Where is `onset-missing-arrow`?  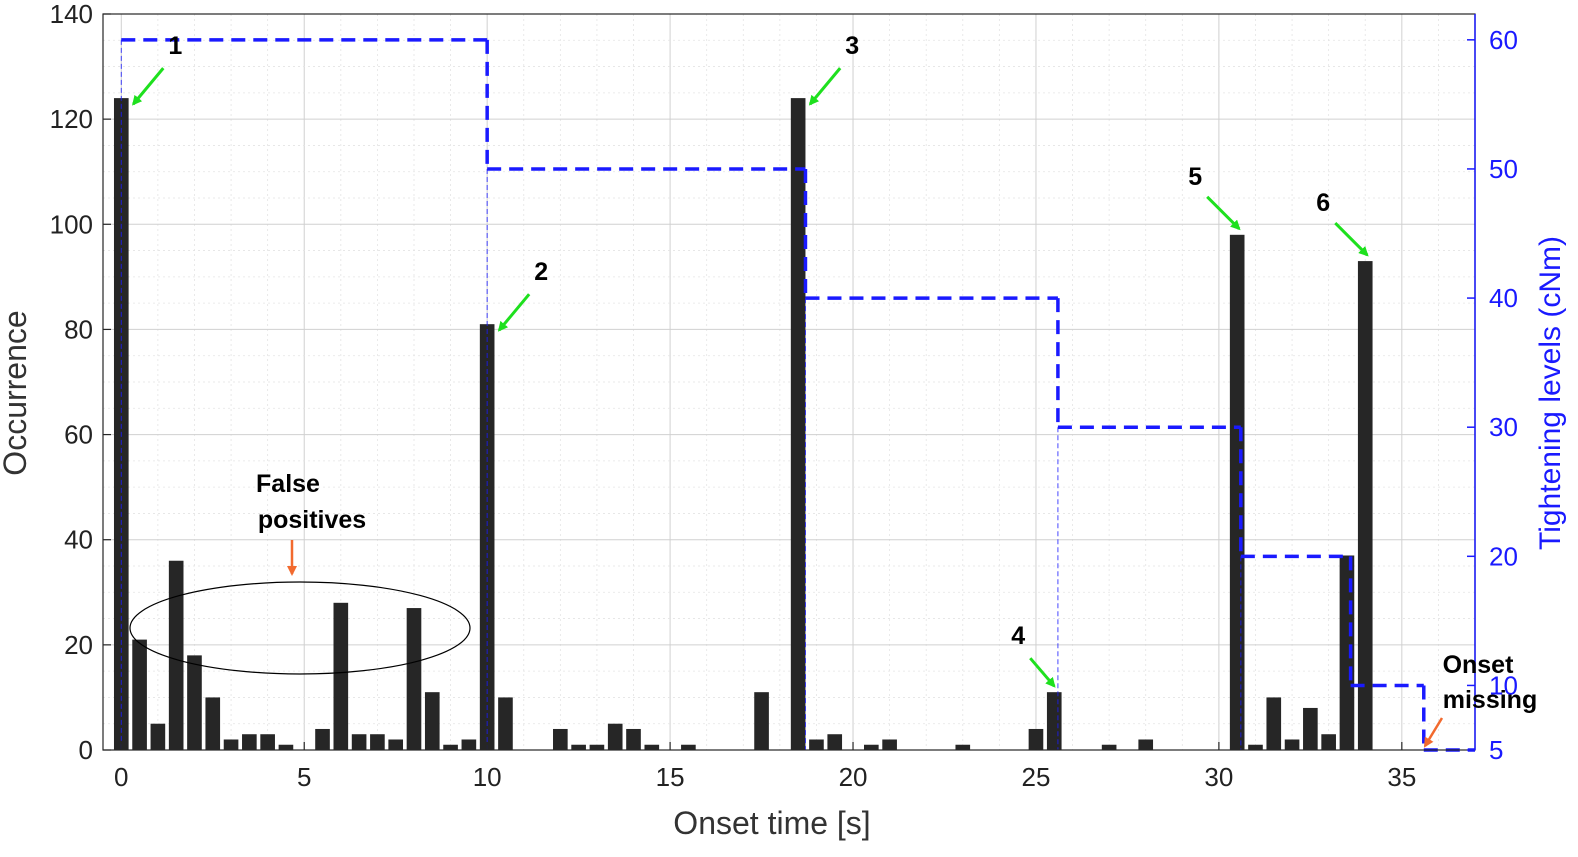
onset-missing-arrow is located at coordinates (1433, 732).